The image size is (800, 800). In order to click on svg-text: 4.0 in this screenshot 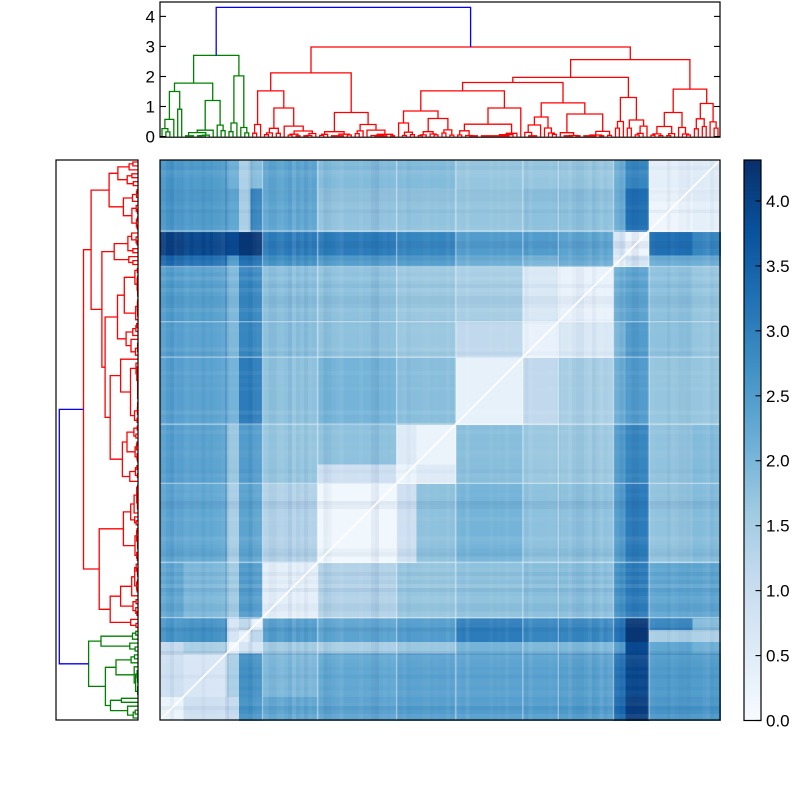, I will do `click(778, 201)`.